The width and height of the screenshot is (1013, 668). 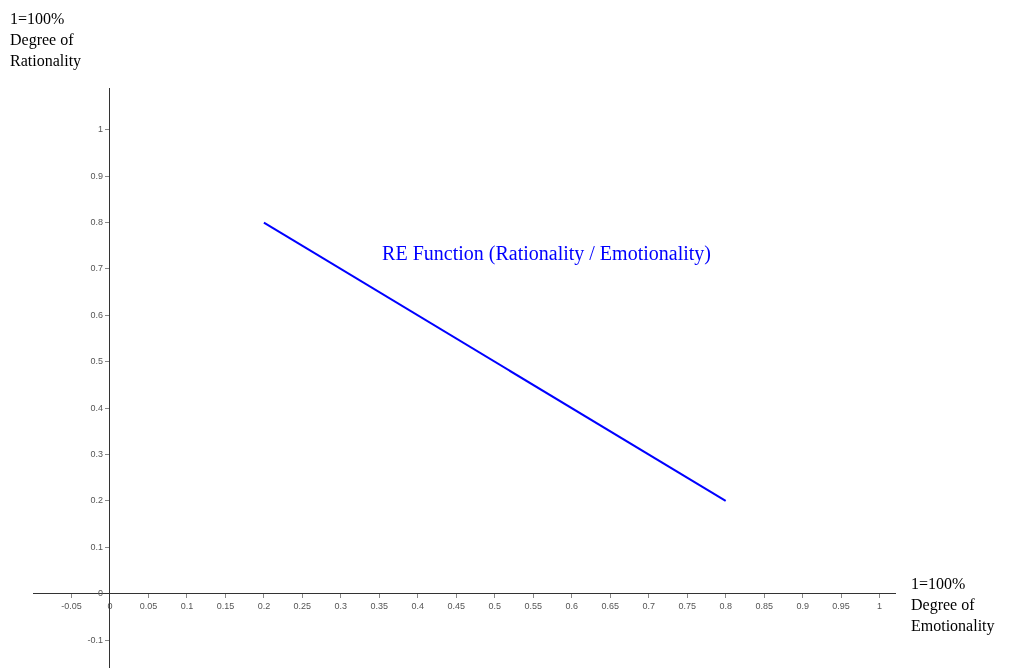 I want to click on x-tick-label: 0.25, so click(x=302, y=605).